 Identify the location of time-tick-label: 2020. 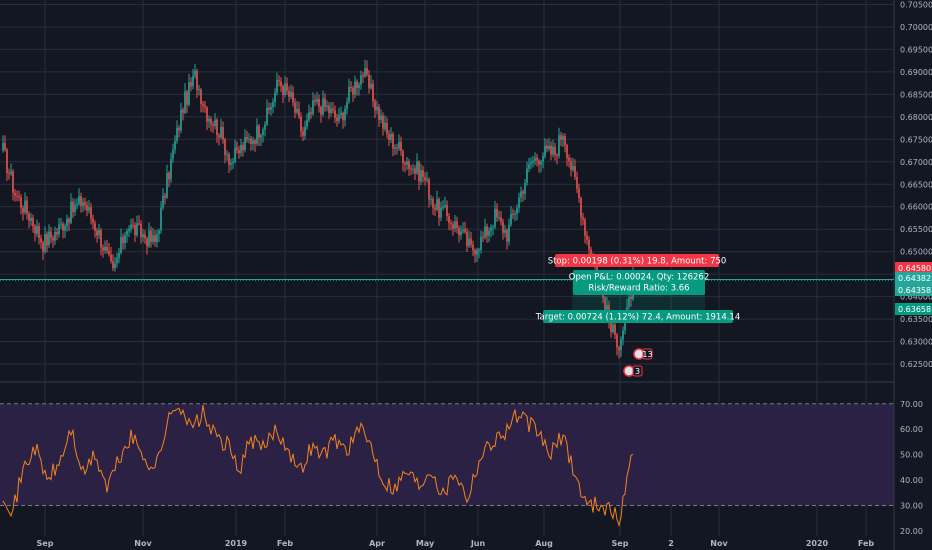
(817, 543).